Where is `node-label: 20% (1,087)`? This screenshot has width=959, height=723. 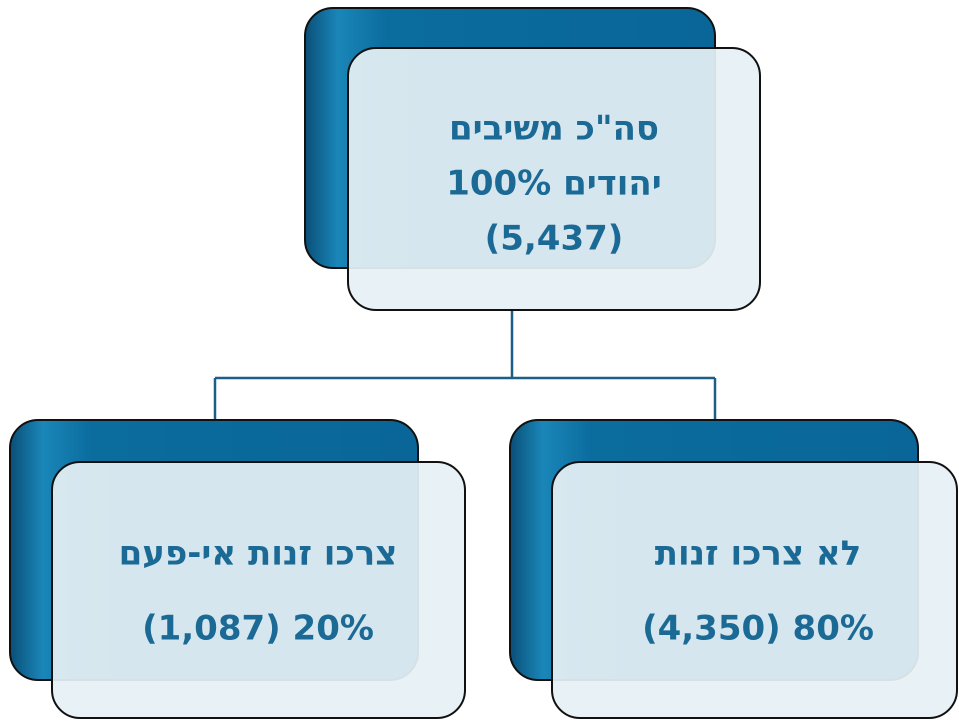
node-label: 20% (1,087) is located at coordinates (258, 629).